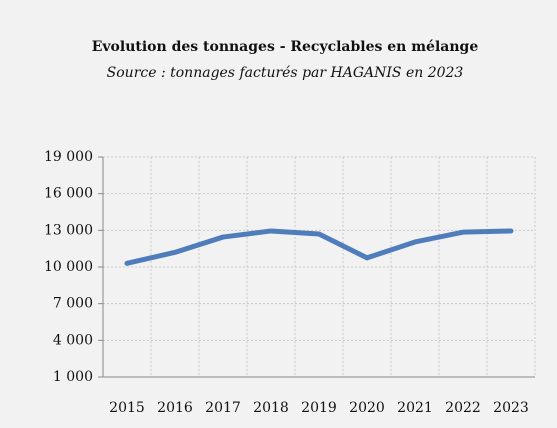  I want to click on y-tick-label: 13 000, so click(68, 230).